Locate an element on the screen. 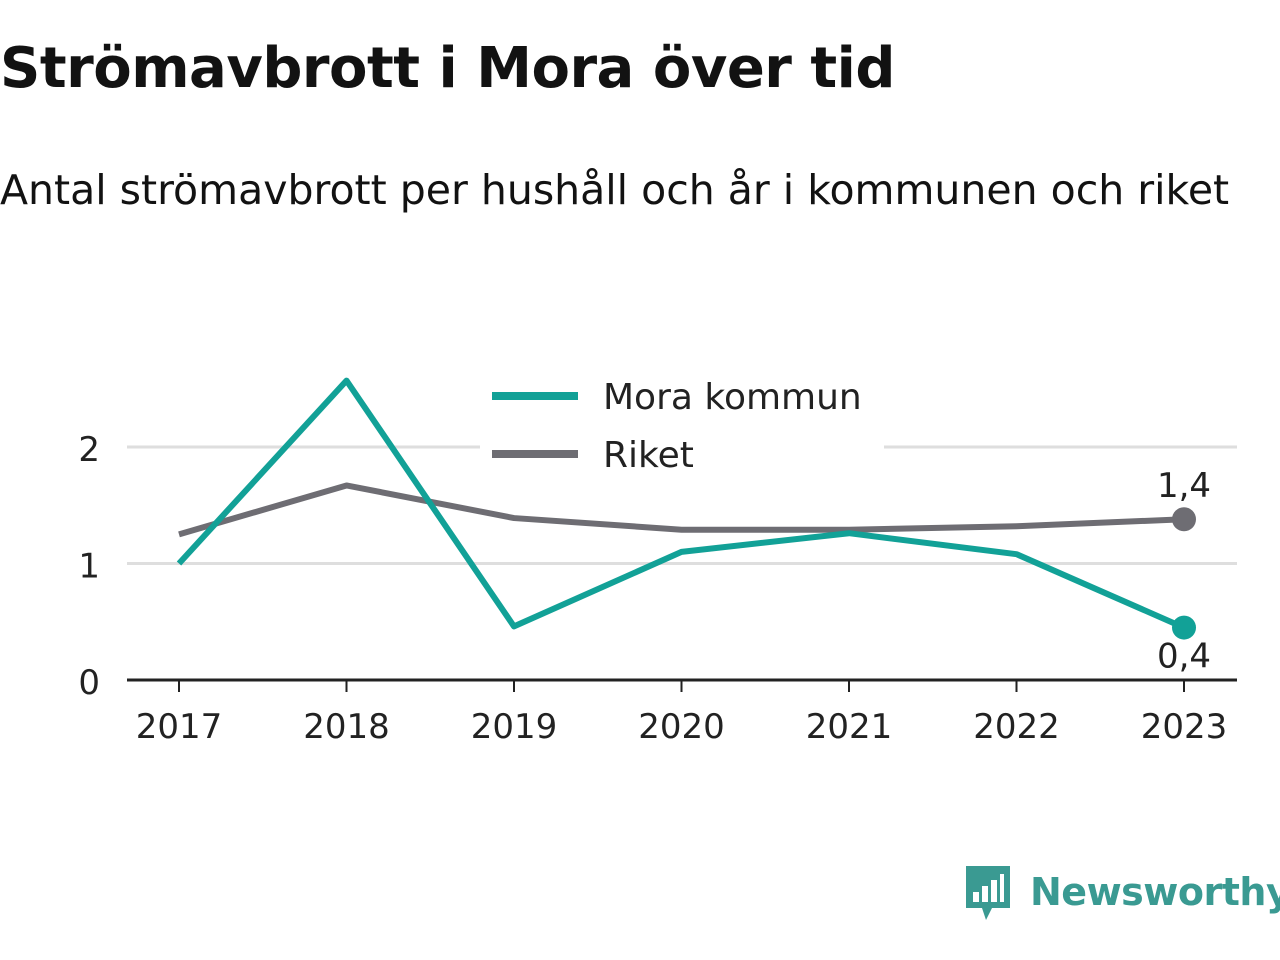 Image resolution: width=1280 pixels, height=960 pixels. x-tick-label: 2018 is located at coordinates (346, 727).